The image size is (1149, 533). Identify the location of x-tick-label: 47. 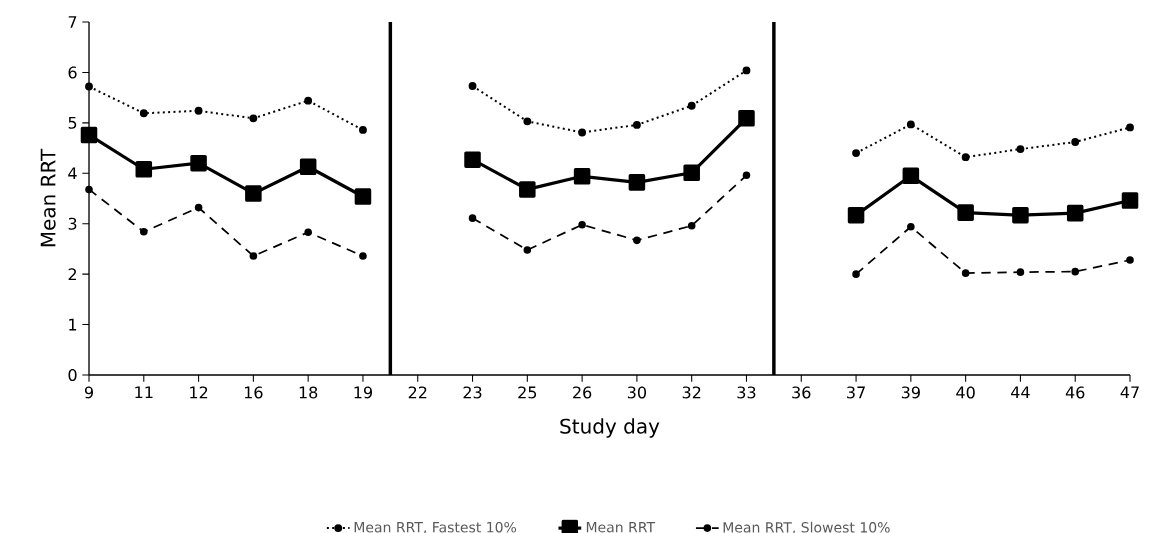
(1129, 392).